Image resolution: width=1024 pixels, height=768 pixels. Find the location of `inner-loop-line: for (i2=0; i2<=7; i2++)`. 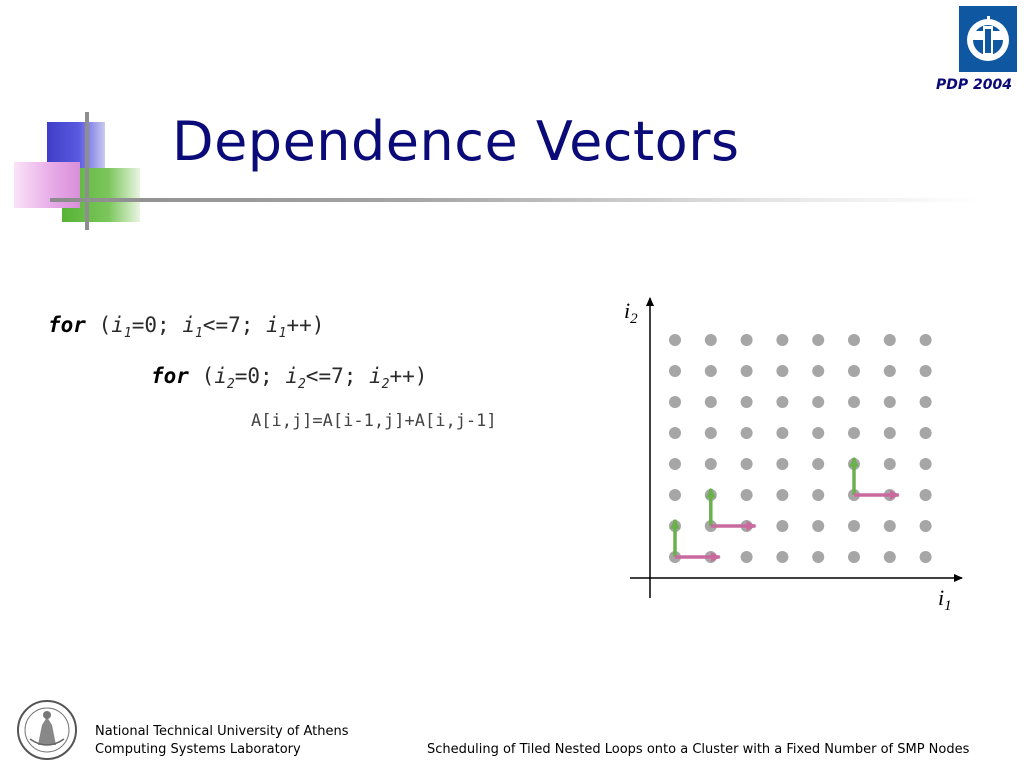

inner-loop-line: for (i2=0; i2<=7; i2++) is located at coordinates (289, 378).